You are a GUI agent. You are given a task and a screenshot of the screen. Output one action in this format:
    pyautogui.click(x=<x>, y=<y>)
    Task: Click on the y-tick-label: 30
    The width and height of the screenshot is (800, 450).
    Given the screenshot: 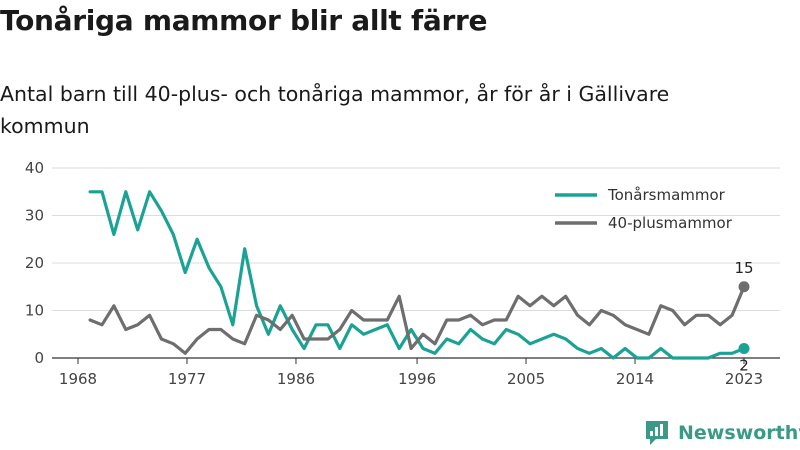 What is the action you would take?
    pyautogui.click(x=34, y=216)
    